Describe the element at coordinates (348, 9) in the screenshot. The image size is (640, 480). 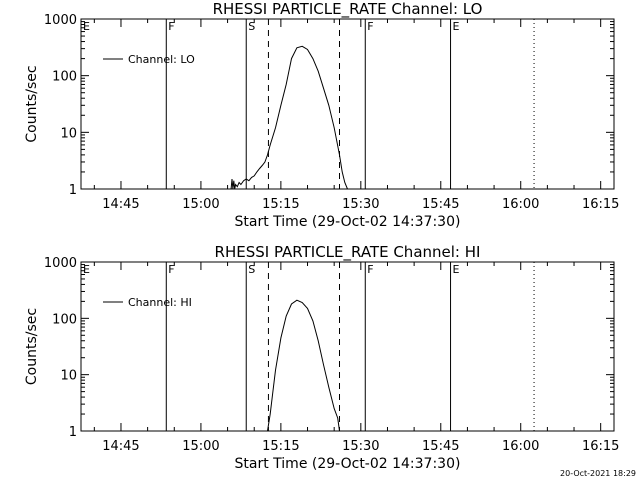
I see `chart-title: RHESSI PARTICLE_RATE Channel: LO` at that location.